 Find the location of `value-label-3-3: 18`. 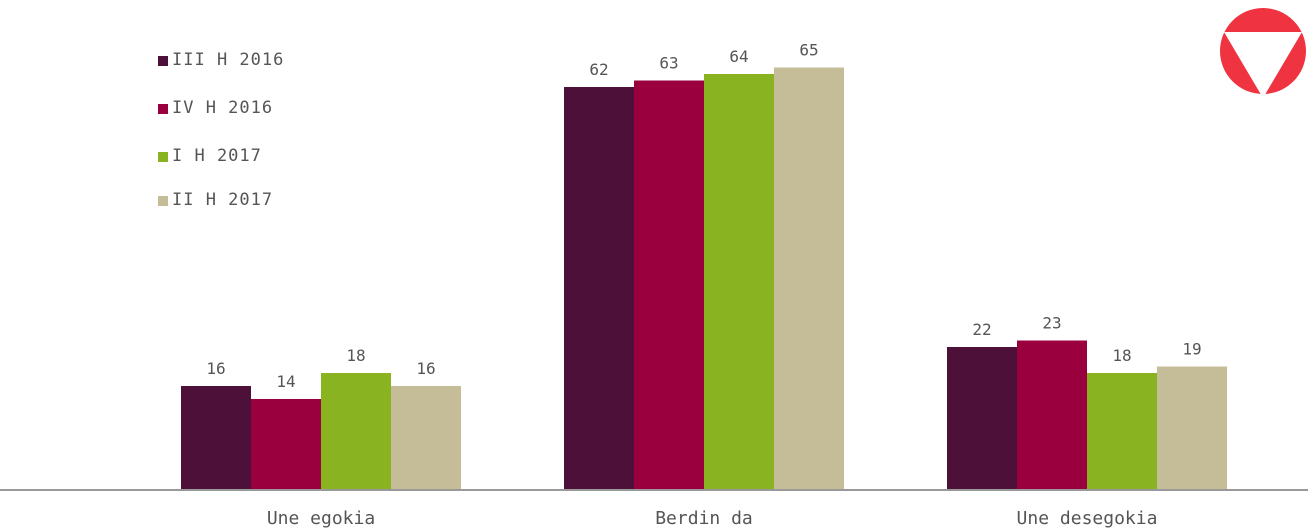

value-label-3-3: 18 is located at coordinates (1121, 355).